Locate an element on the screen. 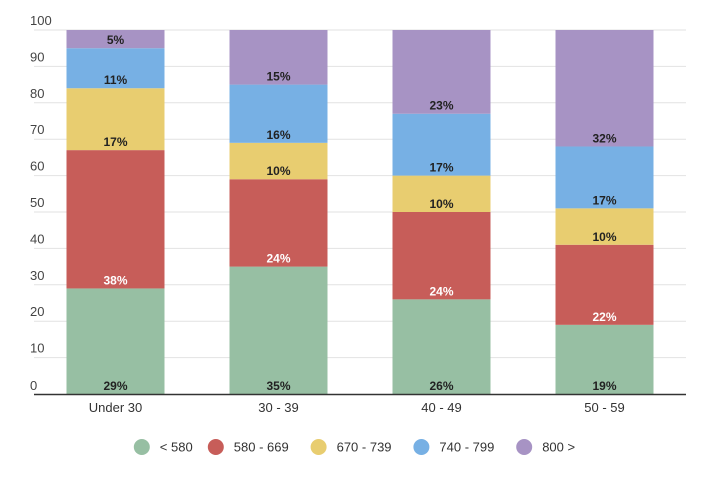 The height and width of the screenshot is (485, 724). y-tick-label: 60 is located at coordinates (37, 166).